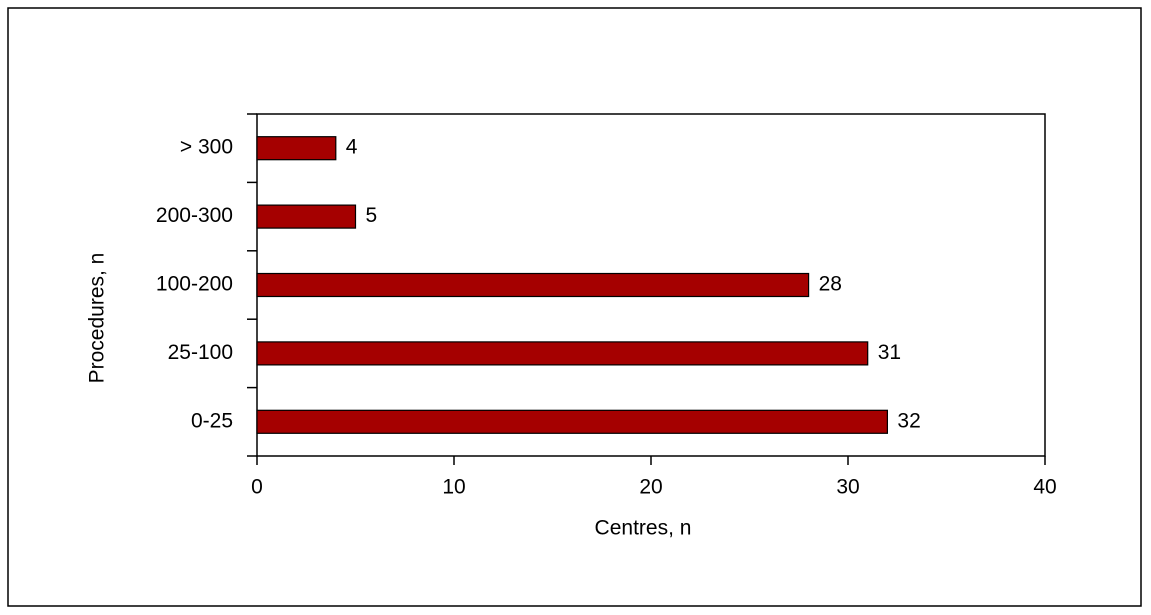 The width and height of the screenshot is (1151, 615). Describe the element at coordinates (643, 528) in the screenshot. I see `x-axis-title: Centres, n` at that location.